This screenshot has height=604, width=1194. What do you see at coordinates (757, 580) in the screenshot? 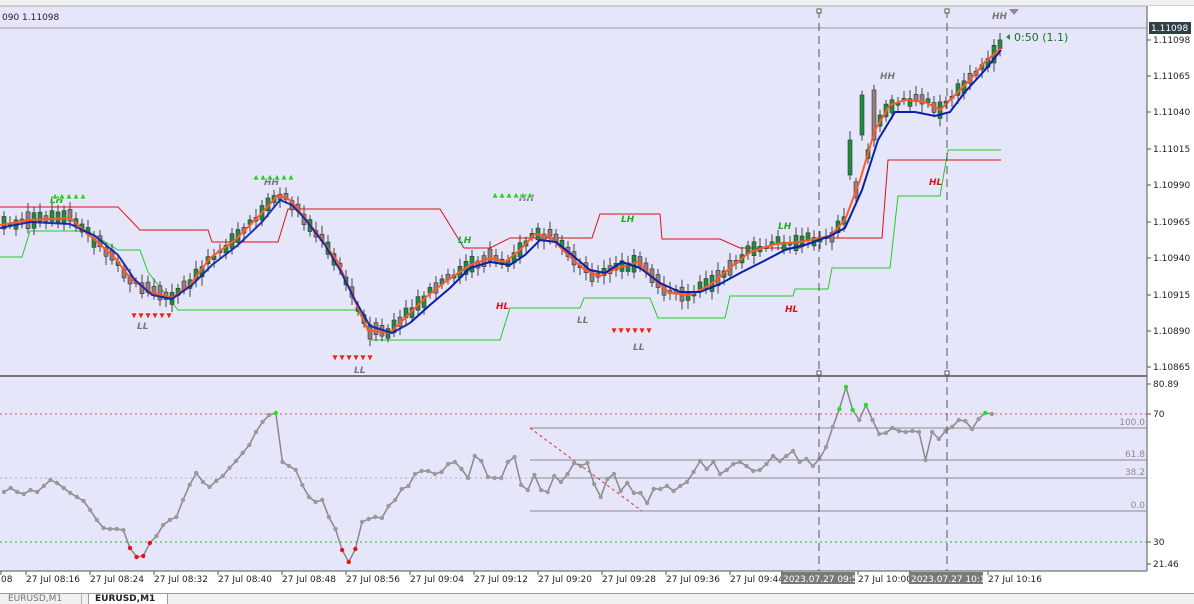
I see `time-axis-label: 27 Jul 09:44` at bounding box center [757, 580].